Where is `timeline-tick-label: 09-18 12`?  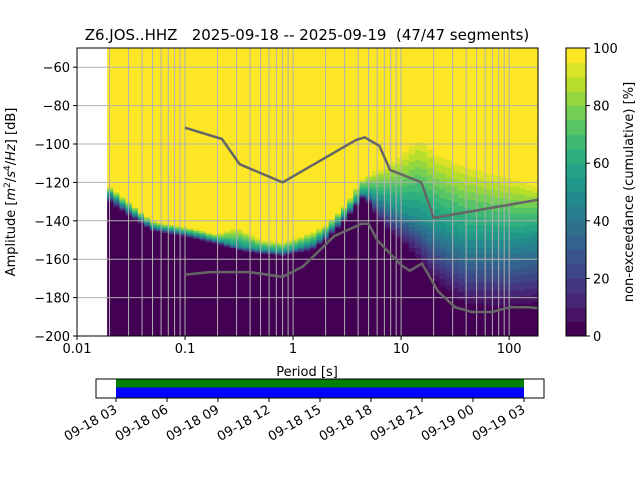 timeline-tick-label: 09-18 12 is located at coordinates (244, 423).